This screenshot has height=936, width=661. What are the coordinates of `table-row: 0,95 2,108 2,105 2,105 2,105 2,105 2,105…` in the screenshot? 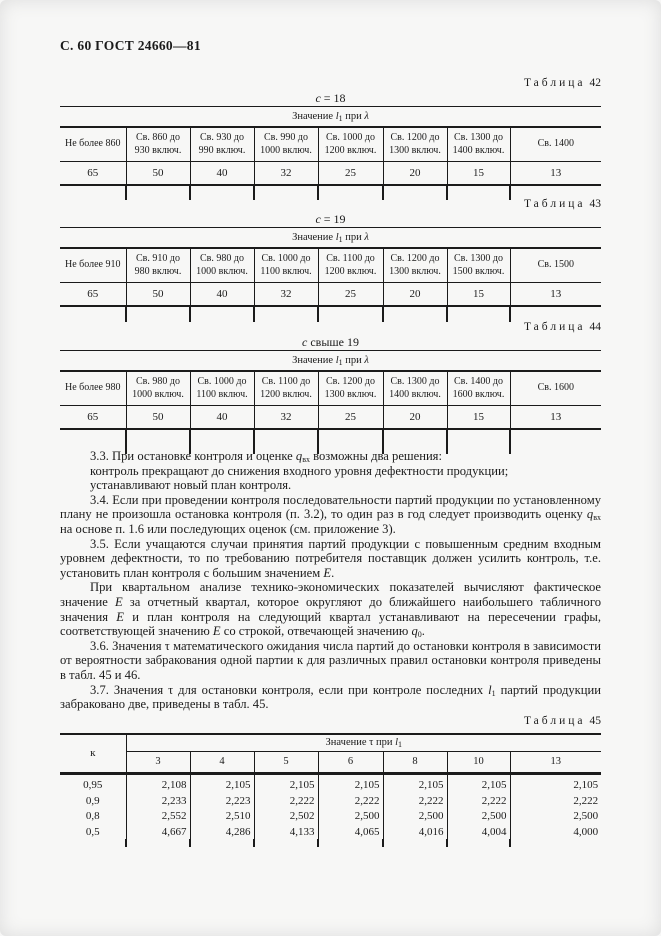 It's located at (331, 783).